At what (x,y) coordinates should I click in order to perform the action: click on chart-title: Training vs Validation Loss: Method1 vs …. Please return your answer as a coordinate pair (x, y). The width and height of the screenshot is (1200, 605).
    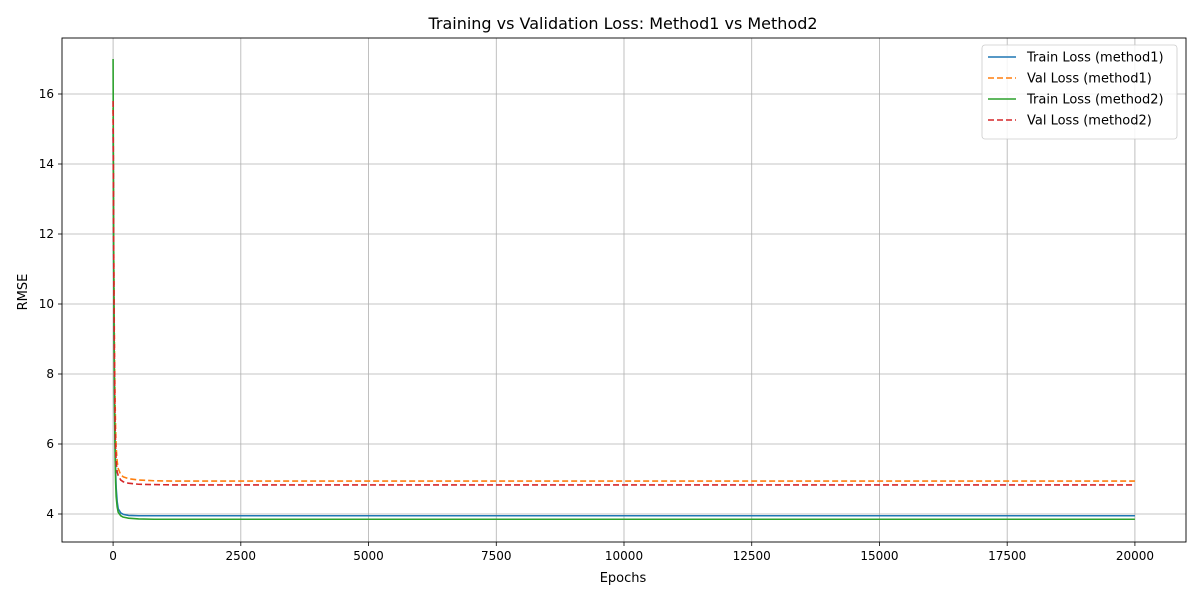
    Looking at the image, I should click on (622, 23).